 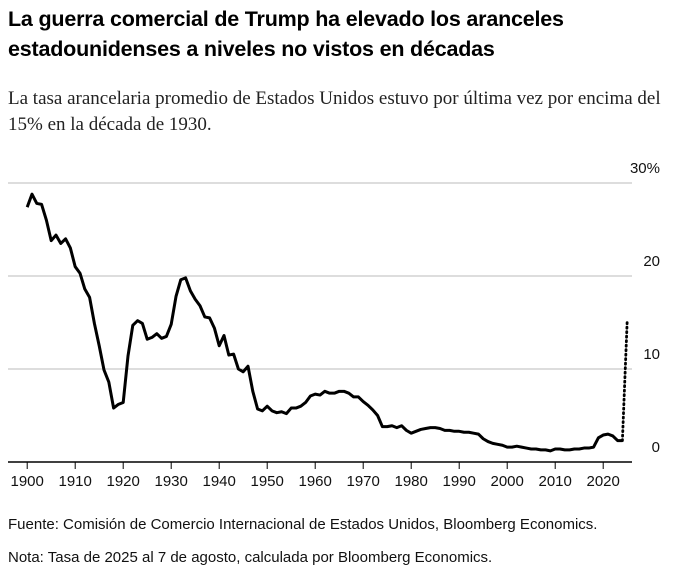 I want to click on data-line, so click(x=625, y=381).